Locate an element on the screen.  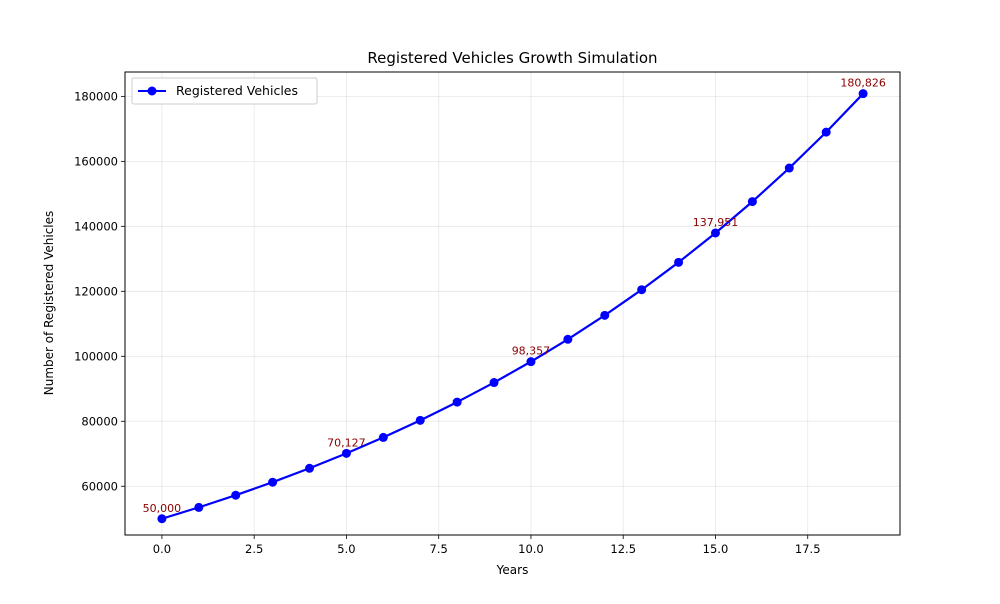
x-tick-label: 5.0 is located at coordinates (346, 549).